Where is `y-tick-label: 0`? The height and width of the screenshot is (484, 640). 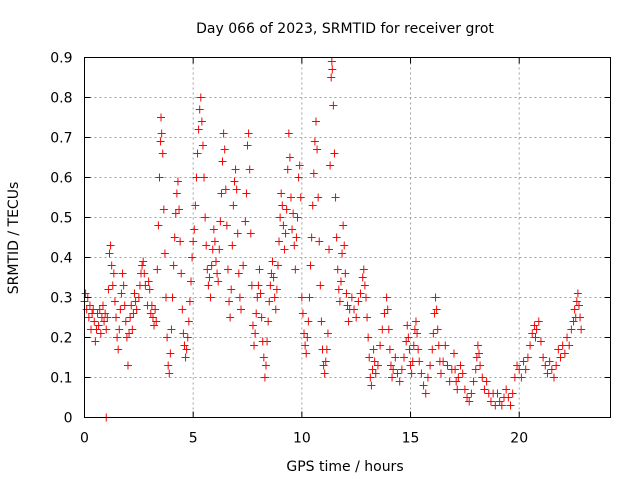 y-tick-label: 0 is located at coordinates (68, 419).